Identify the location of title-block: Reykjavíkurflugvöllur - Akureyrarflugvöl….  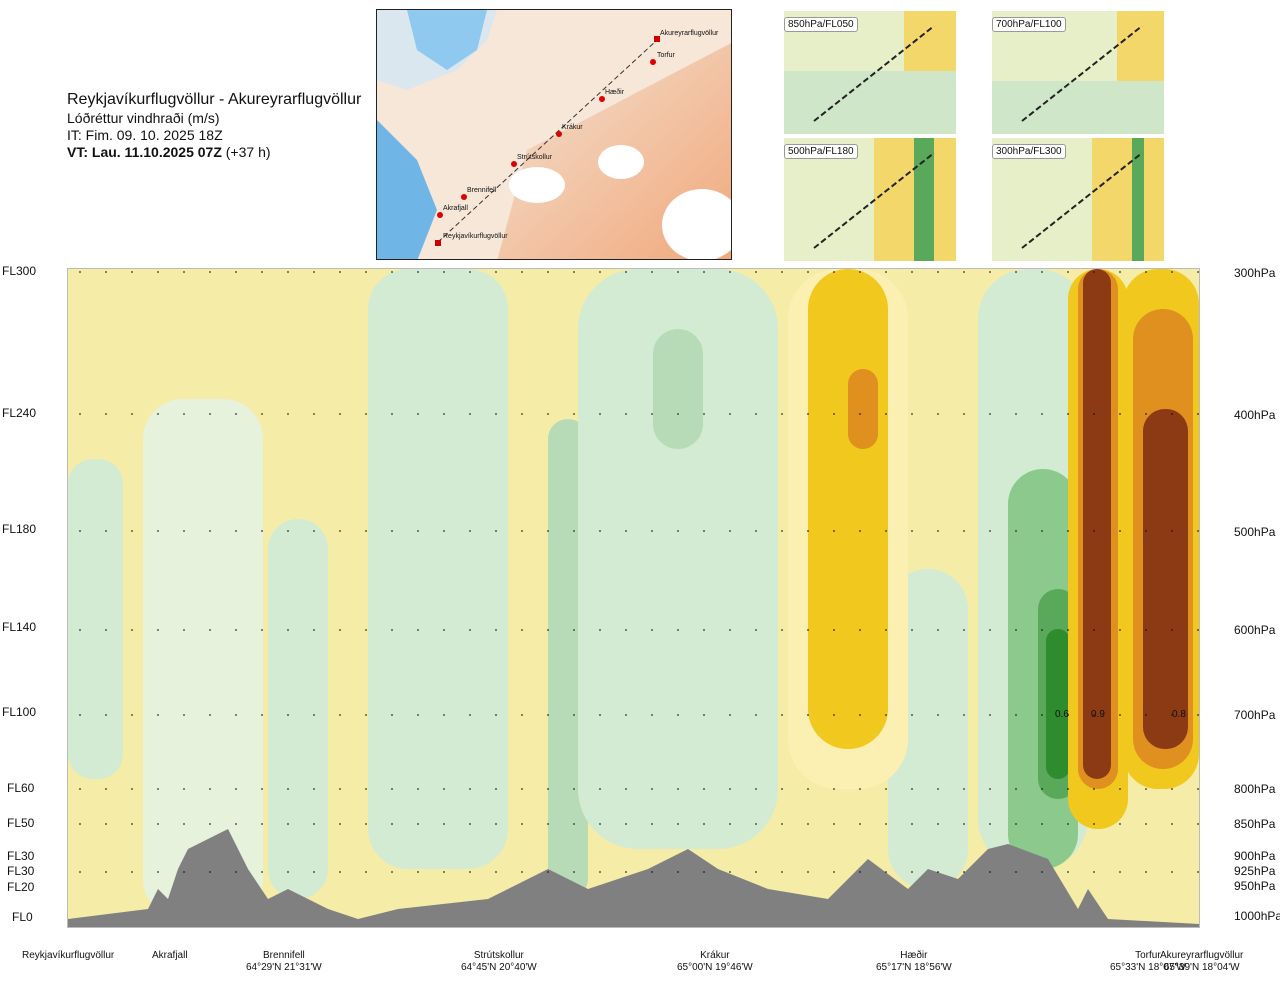
(214, 125).